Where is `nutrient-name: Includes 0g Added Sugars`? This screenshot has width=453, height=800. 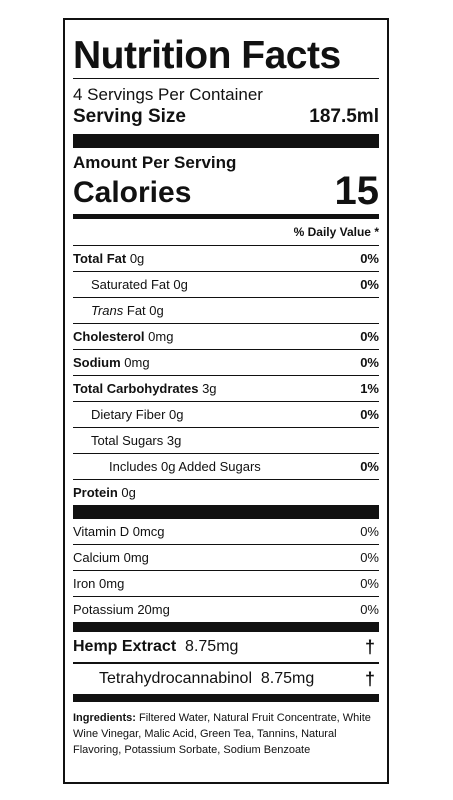
nutrient-name: Includes 0g Added Sugars is located at coordinates (185, 466).